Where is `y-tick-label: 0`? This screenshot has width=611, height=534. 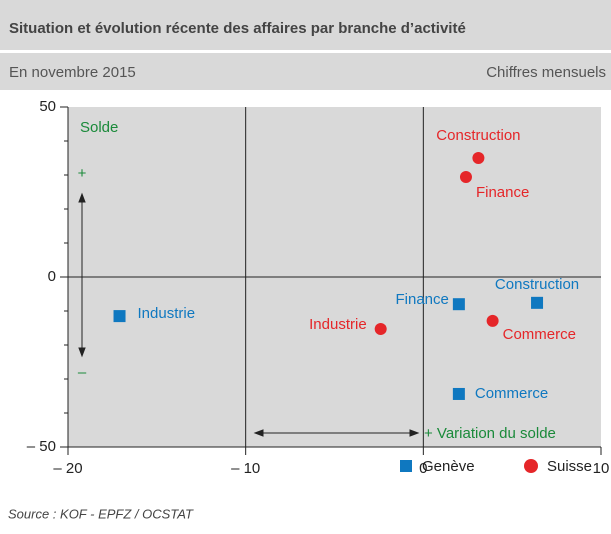
y-tick-label: 0 is located at coordinates (52, 276).